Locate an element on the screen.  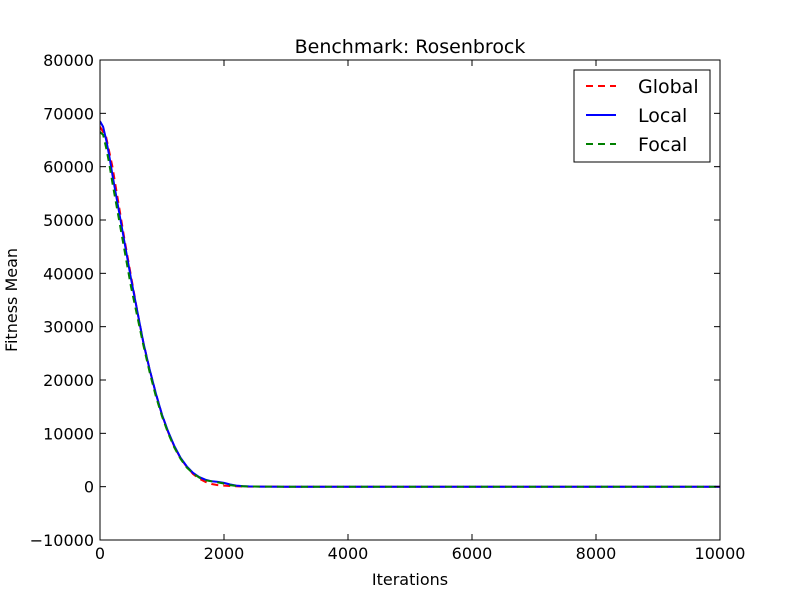
x-tick-label: 8000 is located at coordinates (596, 553).